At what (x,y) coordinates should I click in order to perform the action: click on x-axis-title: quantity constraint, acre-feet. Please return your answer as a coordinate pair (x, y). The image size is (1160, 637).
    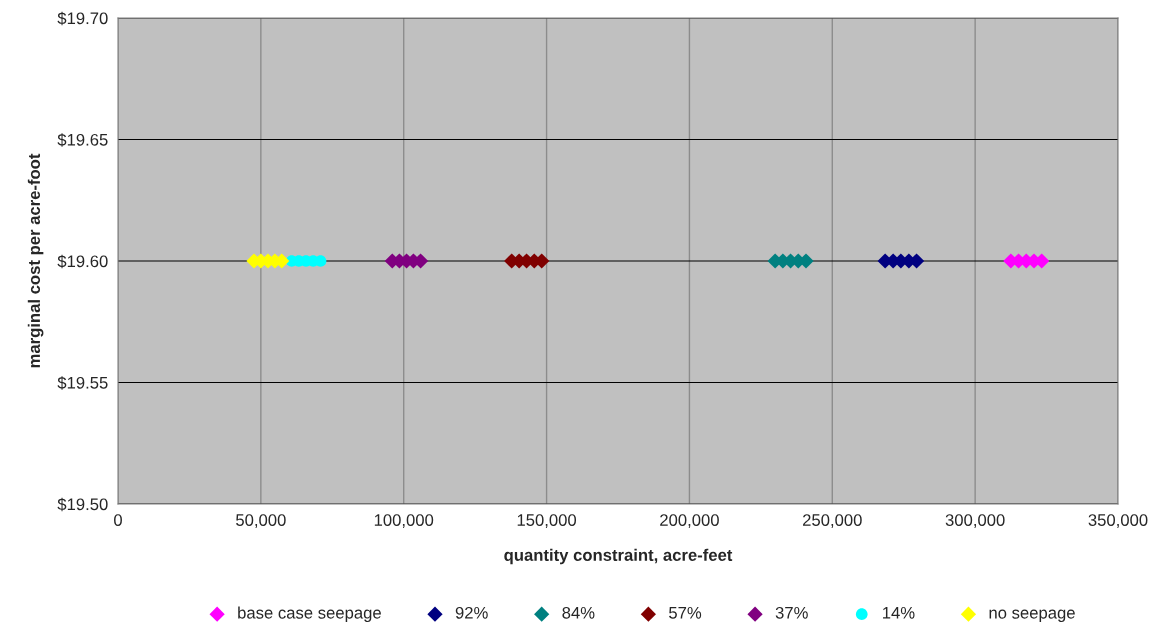
    Looking at the image, I should click on (618, 556).